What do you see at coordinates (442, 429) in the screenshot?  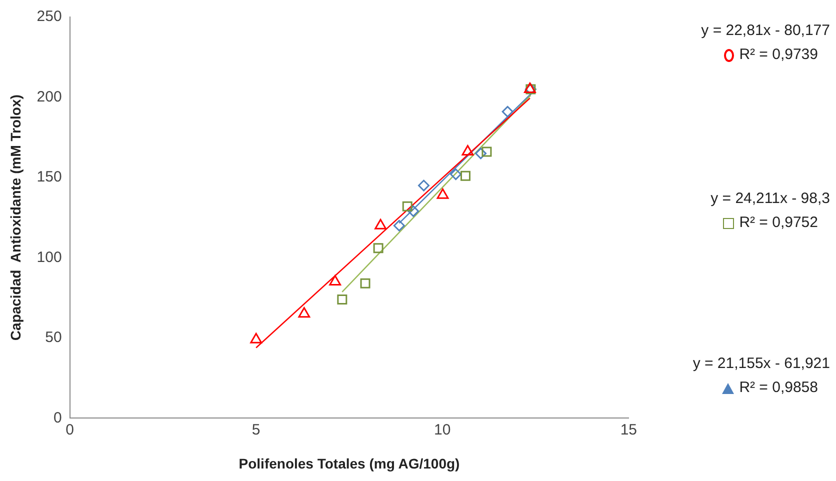 I see `x-tick-label: 10` at bounding box center [442, 429].